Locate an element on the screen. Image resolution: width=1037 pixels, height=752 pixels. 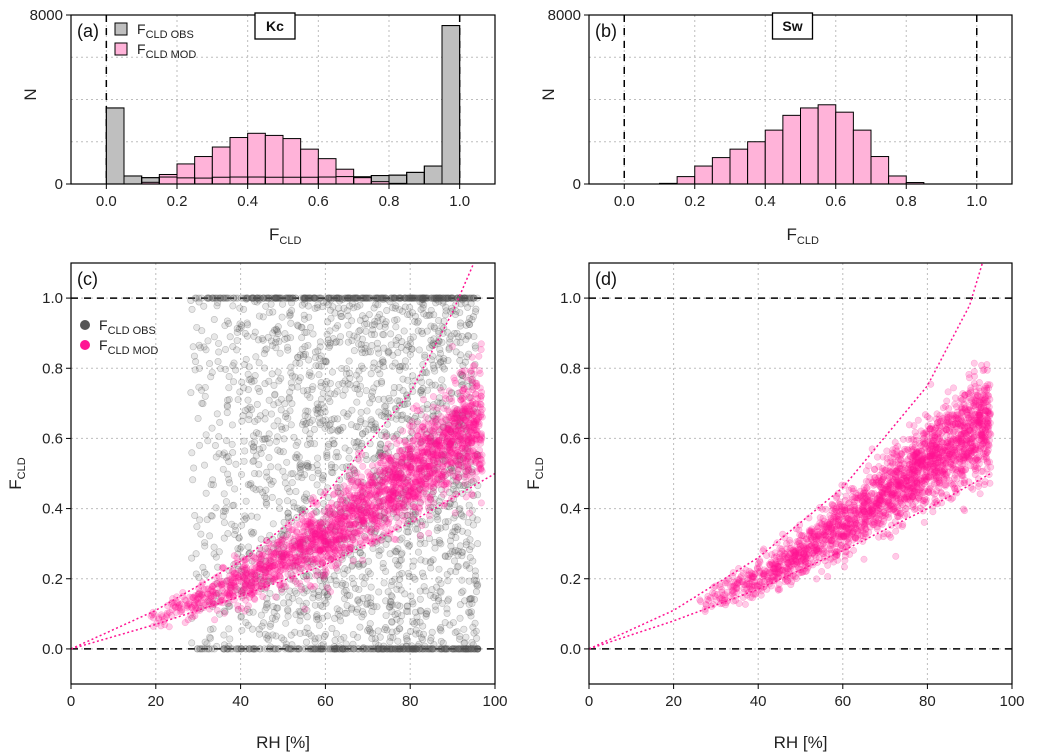
y-tick-label: 0 is located at coordinates (577, 184).